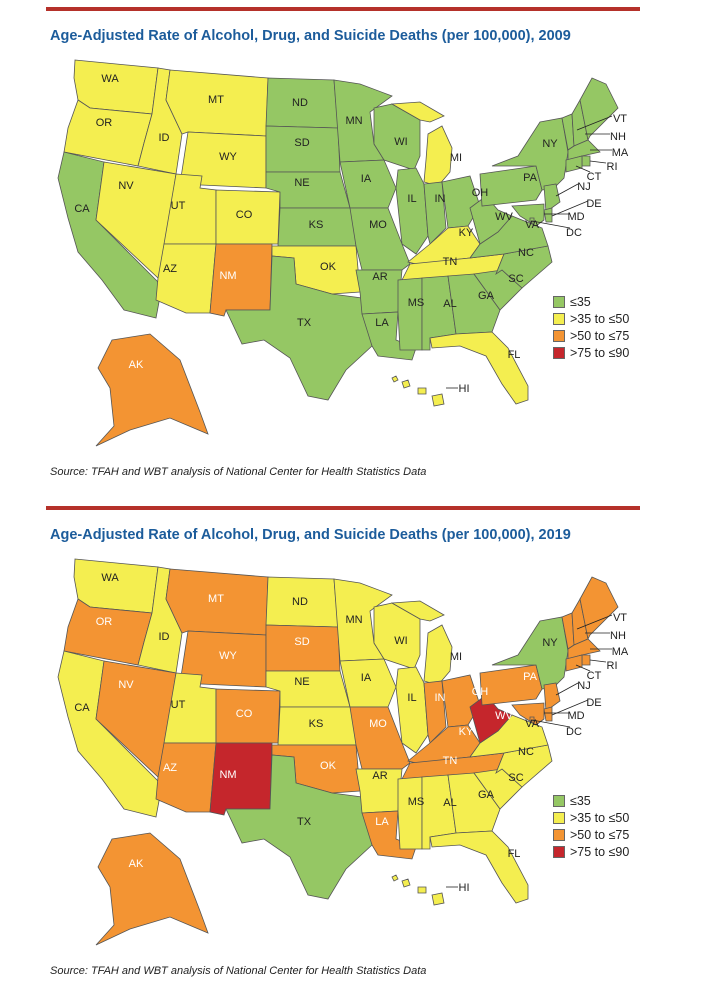 The width and height of the screenshot is (704, 997). I want to click on state-label-dc: DC, so click(574, 233).